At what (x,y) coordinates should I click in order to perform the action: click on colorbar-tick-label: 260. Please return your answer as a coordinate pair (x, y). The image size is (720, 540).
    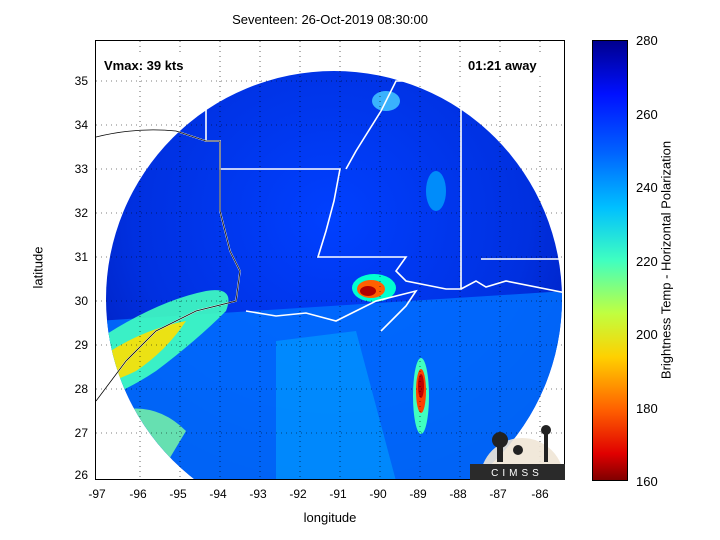
    Looking at the image, I should click on (647, 114).